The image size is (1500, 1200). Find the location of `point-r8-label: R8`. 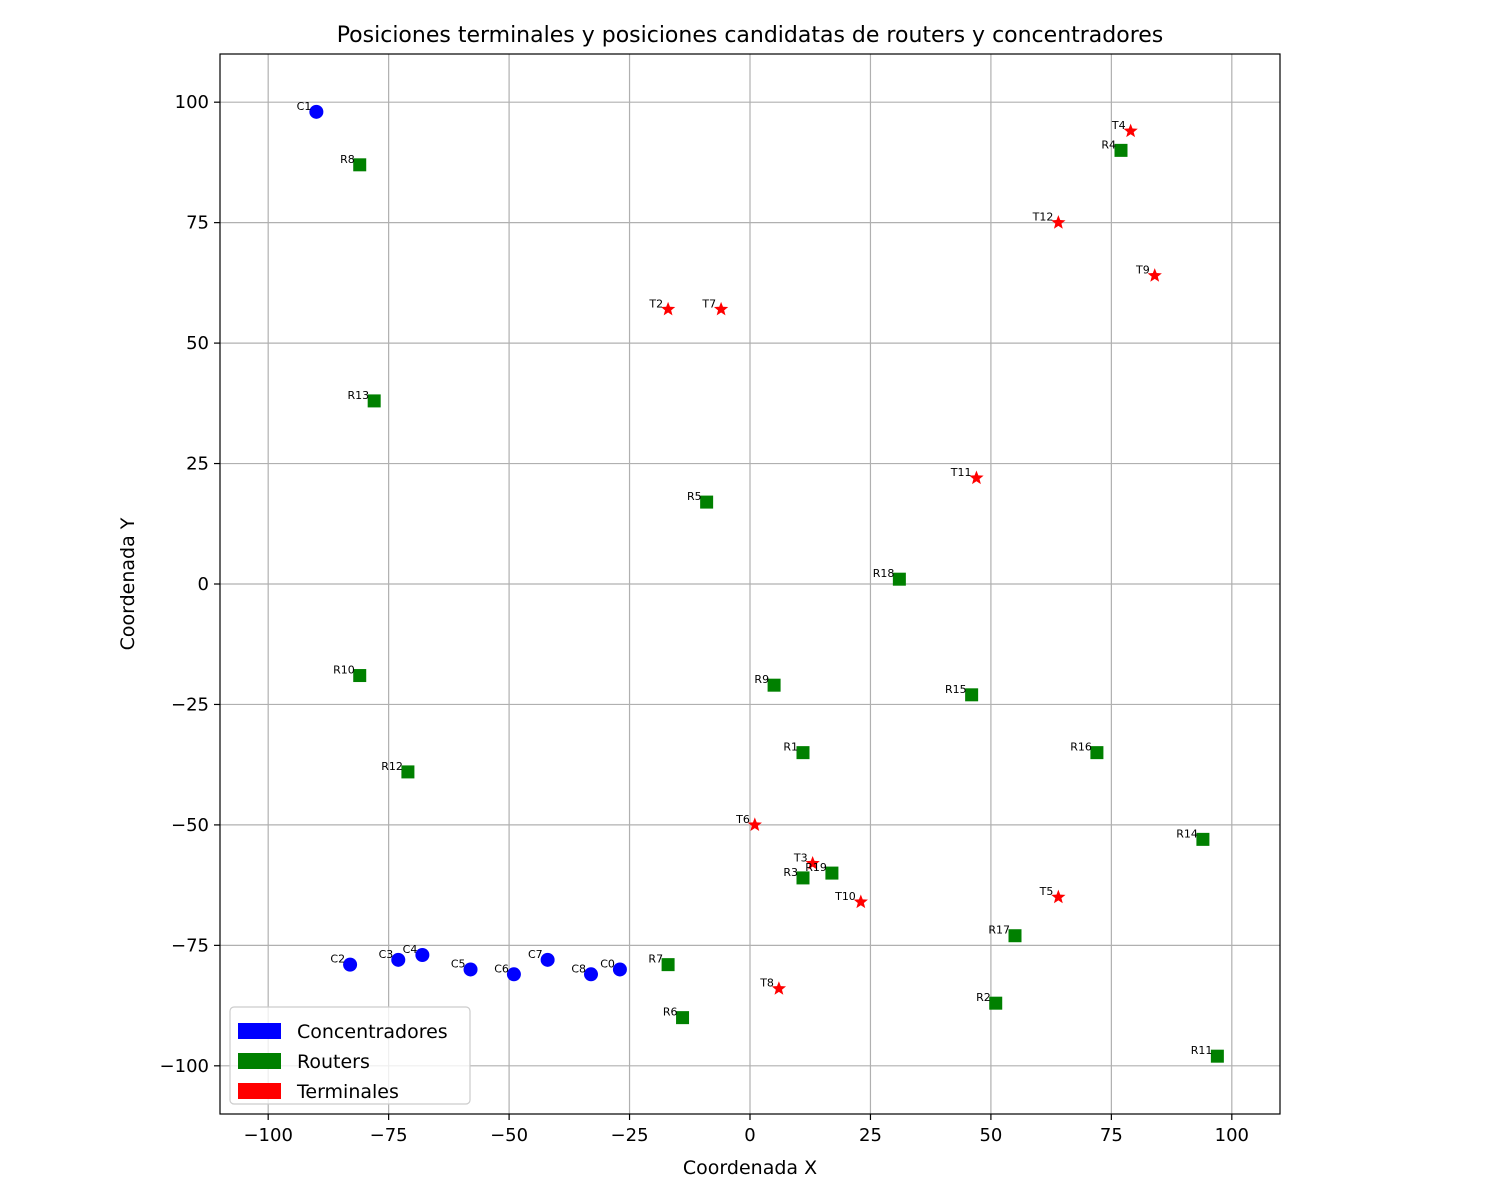

point-r8-label: R8 is located at coordinates (347, 159).